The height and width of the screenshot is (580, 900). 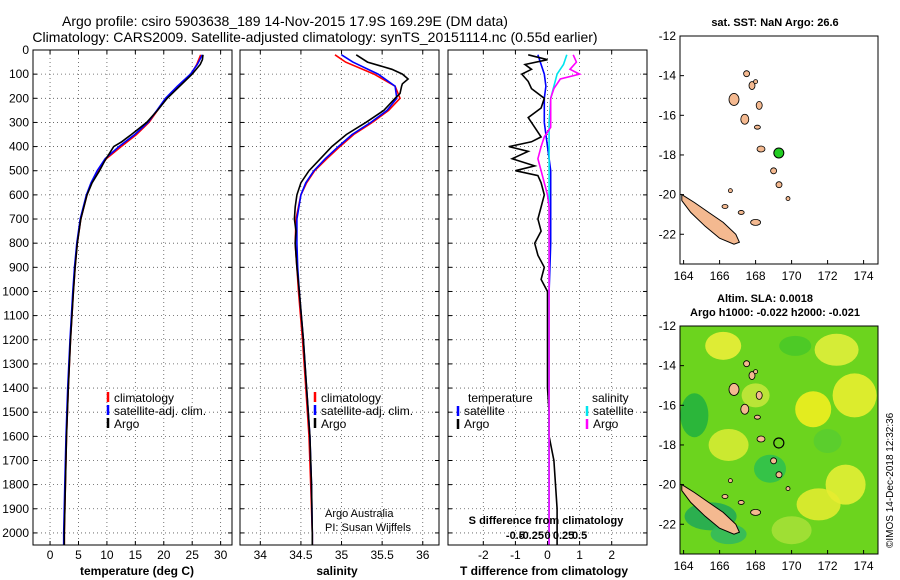 What do you see at coordinates (382, 555) in the screenshot?
I see `salinity-xtick-label: 35.5` at bounding box center [382, 555].